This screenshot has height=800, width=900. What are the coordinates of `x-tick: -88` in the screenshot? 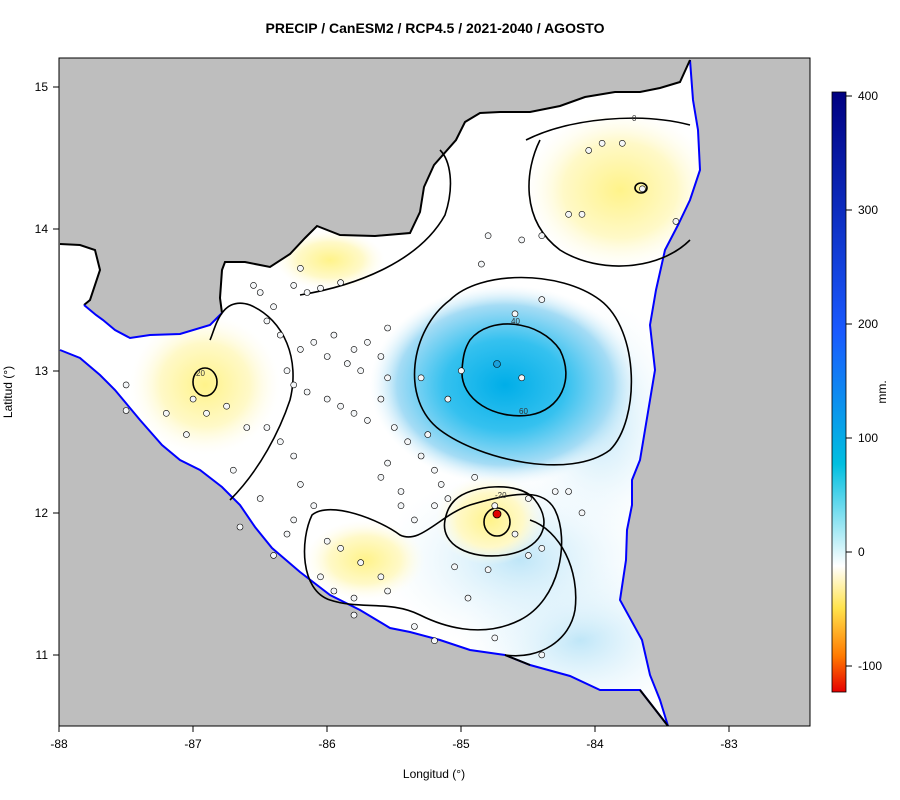 It's located at (59, 744).